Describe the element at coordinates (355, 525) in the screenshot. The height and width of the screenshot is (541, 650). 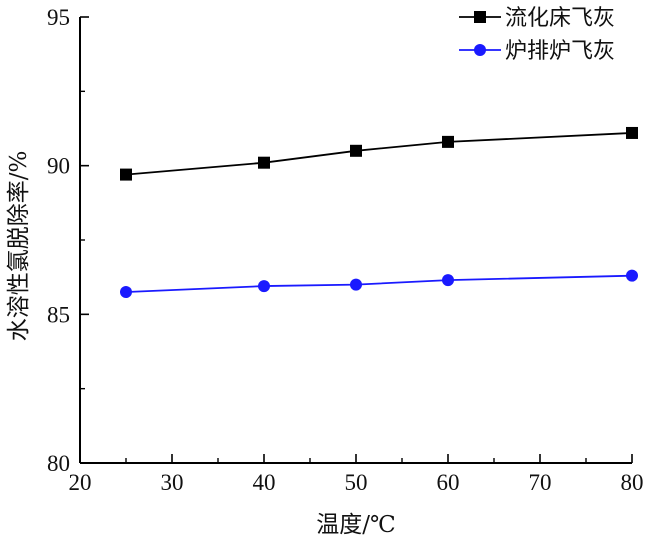
I see `x-axis-title: 温度/℃` at that location.